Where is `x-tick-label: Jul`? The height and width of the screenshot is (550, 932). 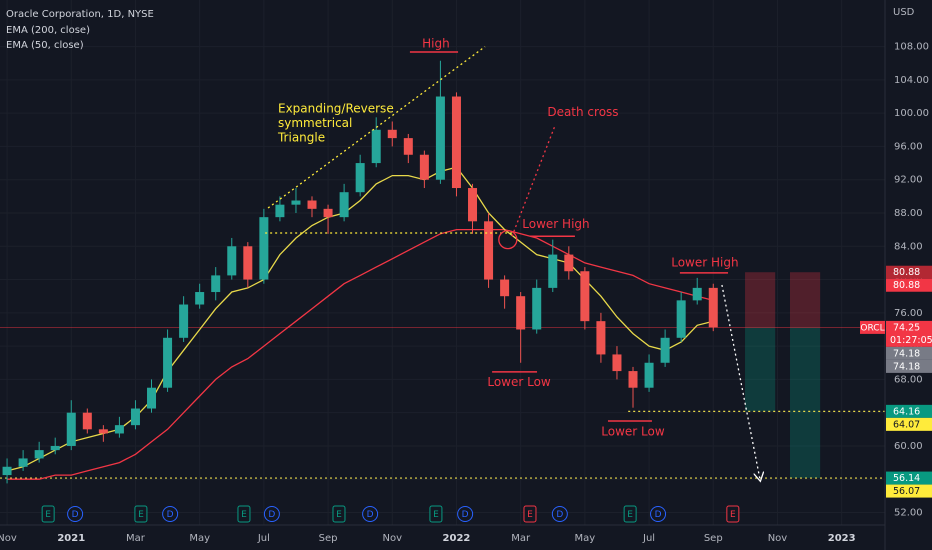 x-tick-label: Jul is located at coordinates (648, 538).